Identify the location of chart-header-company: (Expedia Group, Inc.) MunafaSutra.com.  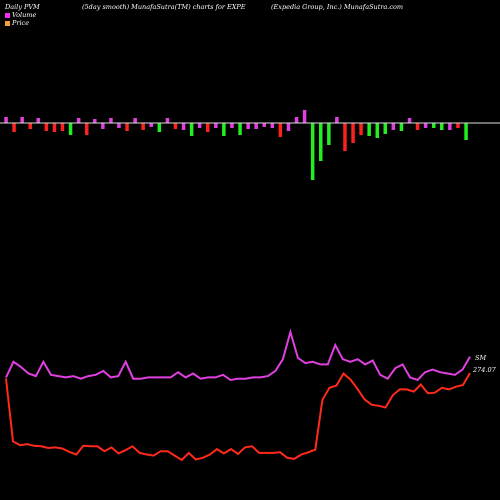
(337, 7).